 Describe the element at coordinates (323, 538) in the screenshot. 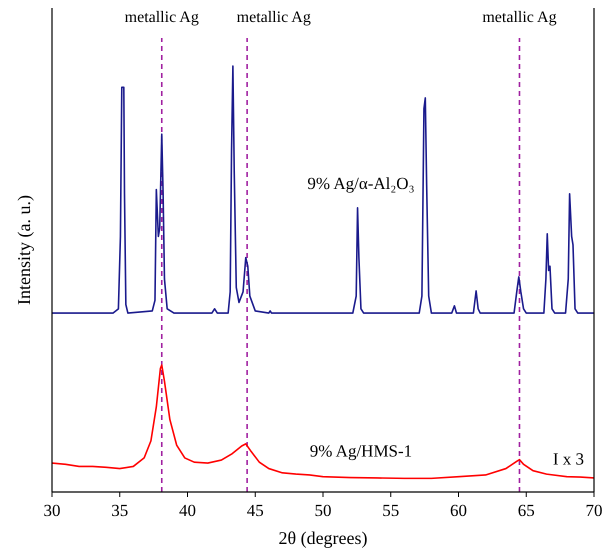

I see `x-axis-title: 2θ (degrees)` at that location.